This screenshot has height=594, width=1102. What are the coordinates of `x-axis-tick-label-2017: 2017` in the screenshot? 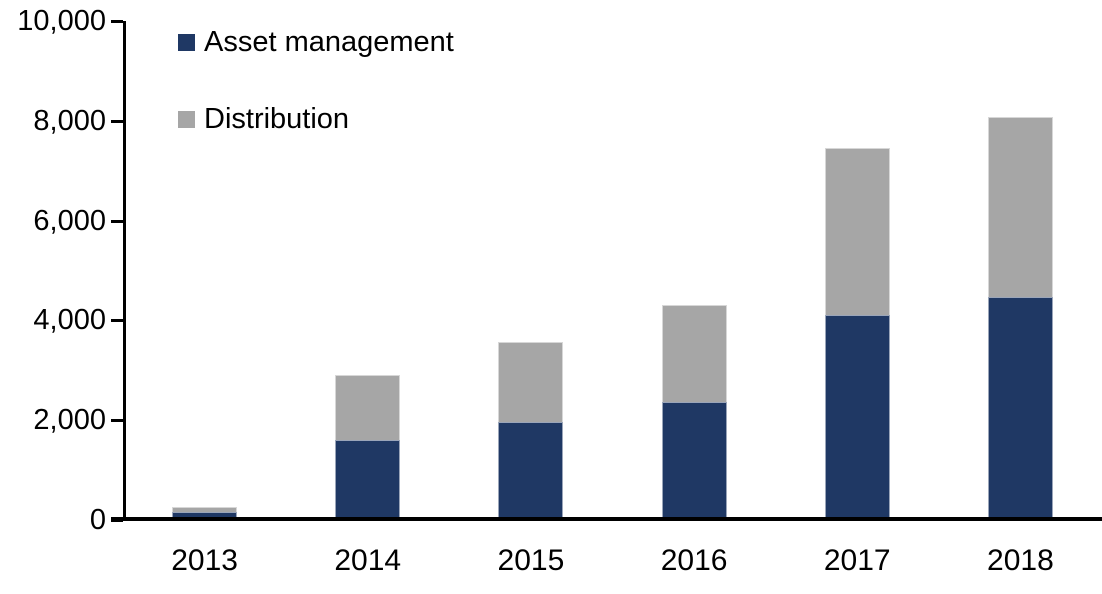 It's located at (857, 560).